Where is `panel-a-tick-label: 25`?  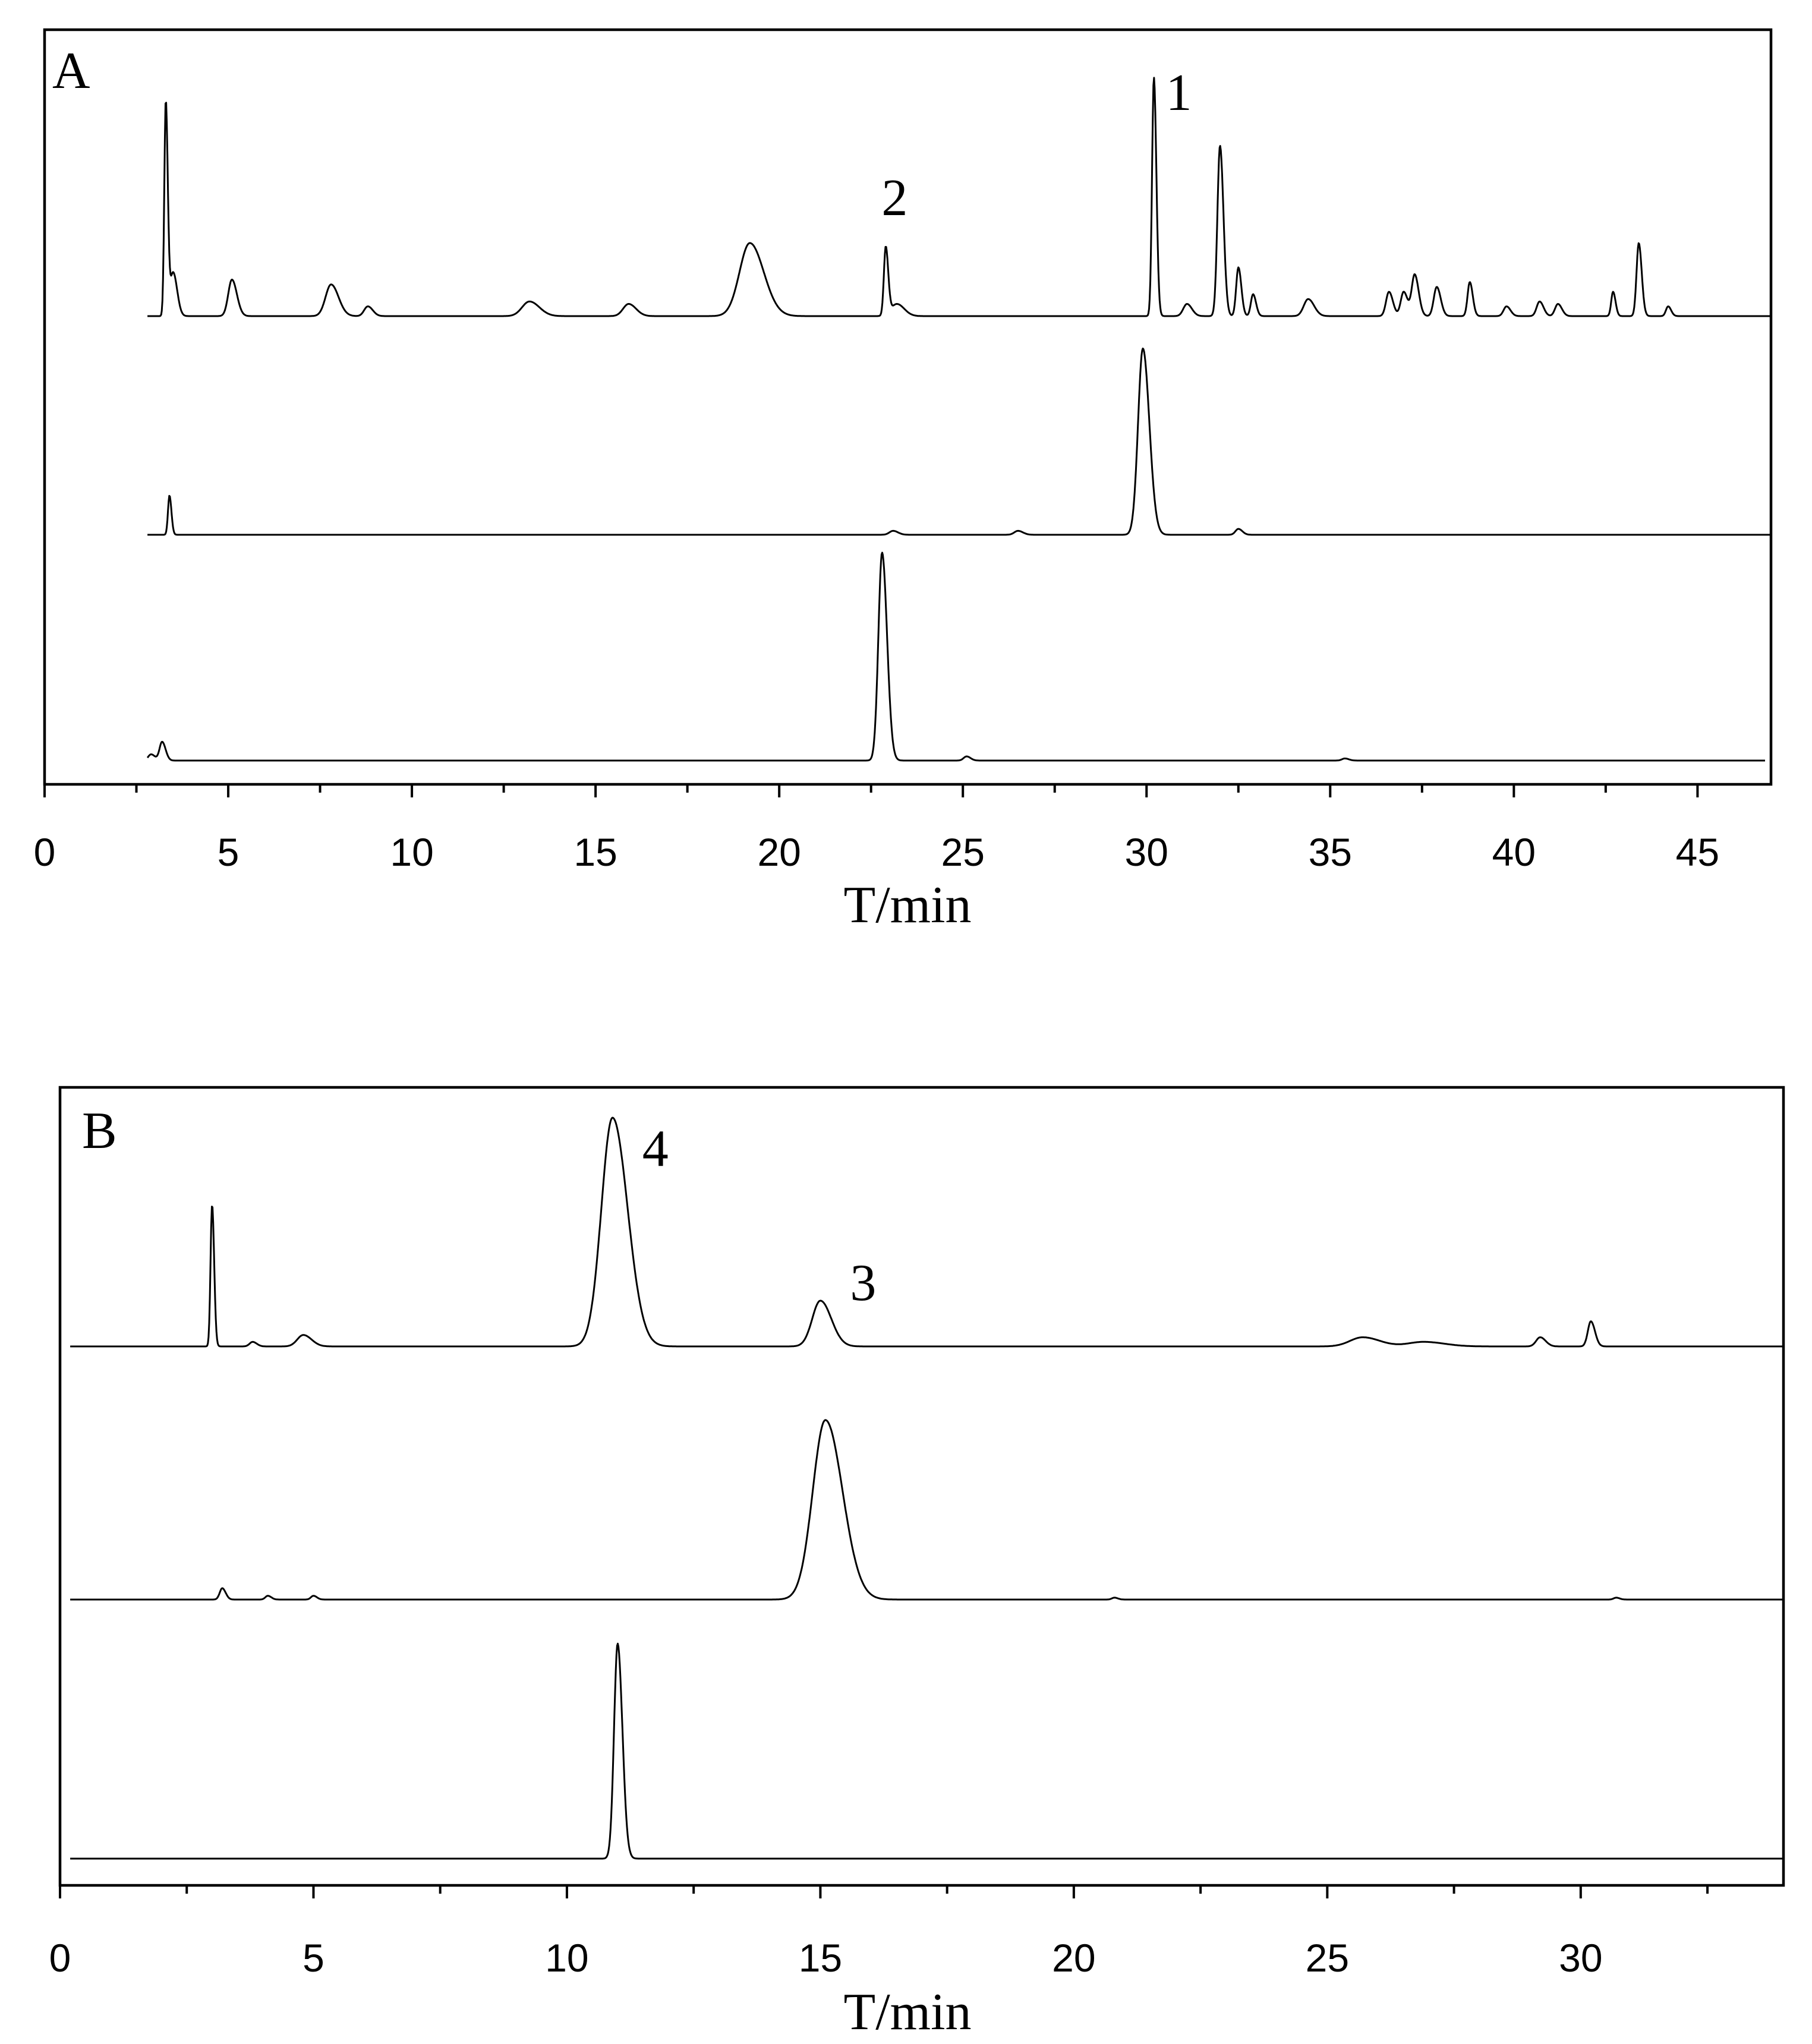
panel-a-tick-label: 25 is located at coordinates (963, 852).